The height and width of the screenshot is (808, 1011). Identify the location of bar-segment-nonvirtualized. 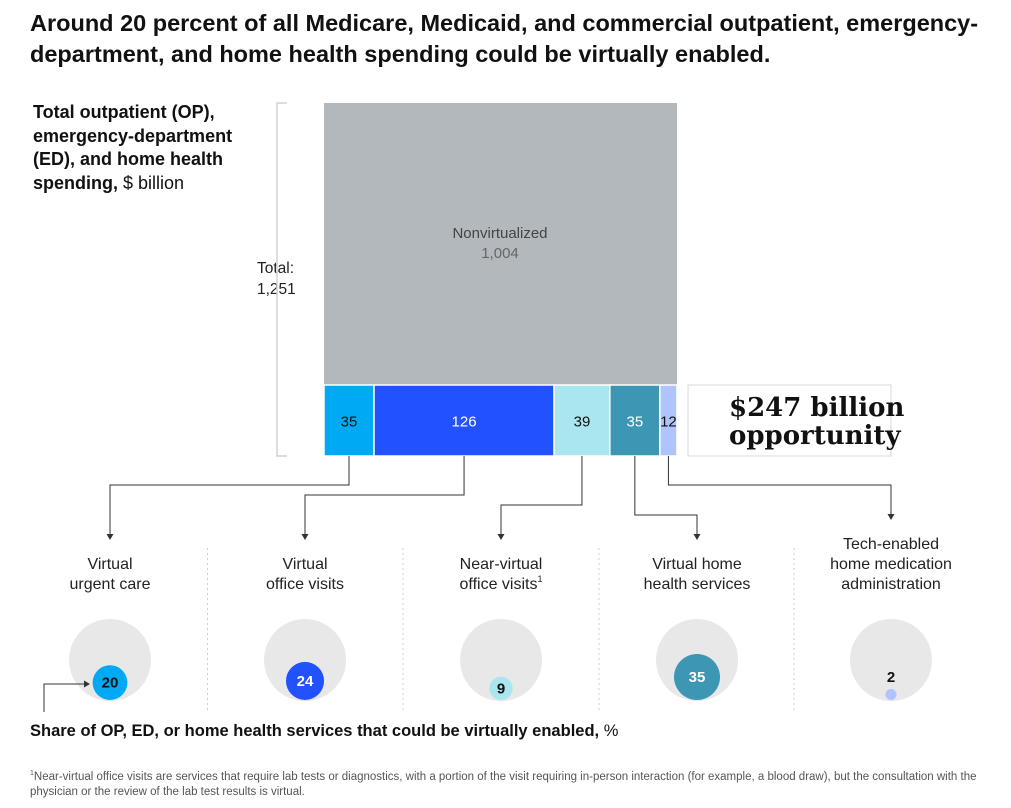
(500, 244).